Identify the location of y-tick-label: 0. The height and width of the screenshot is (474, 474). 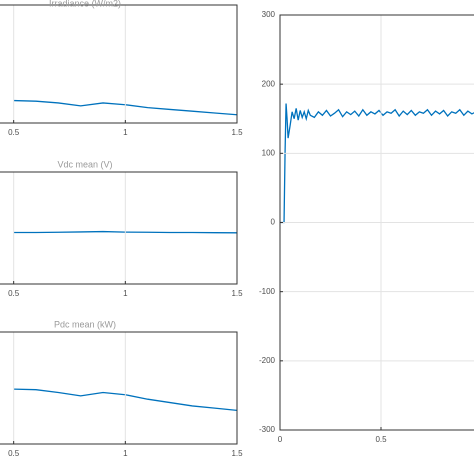
(273, 222).